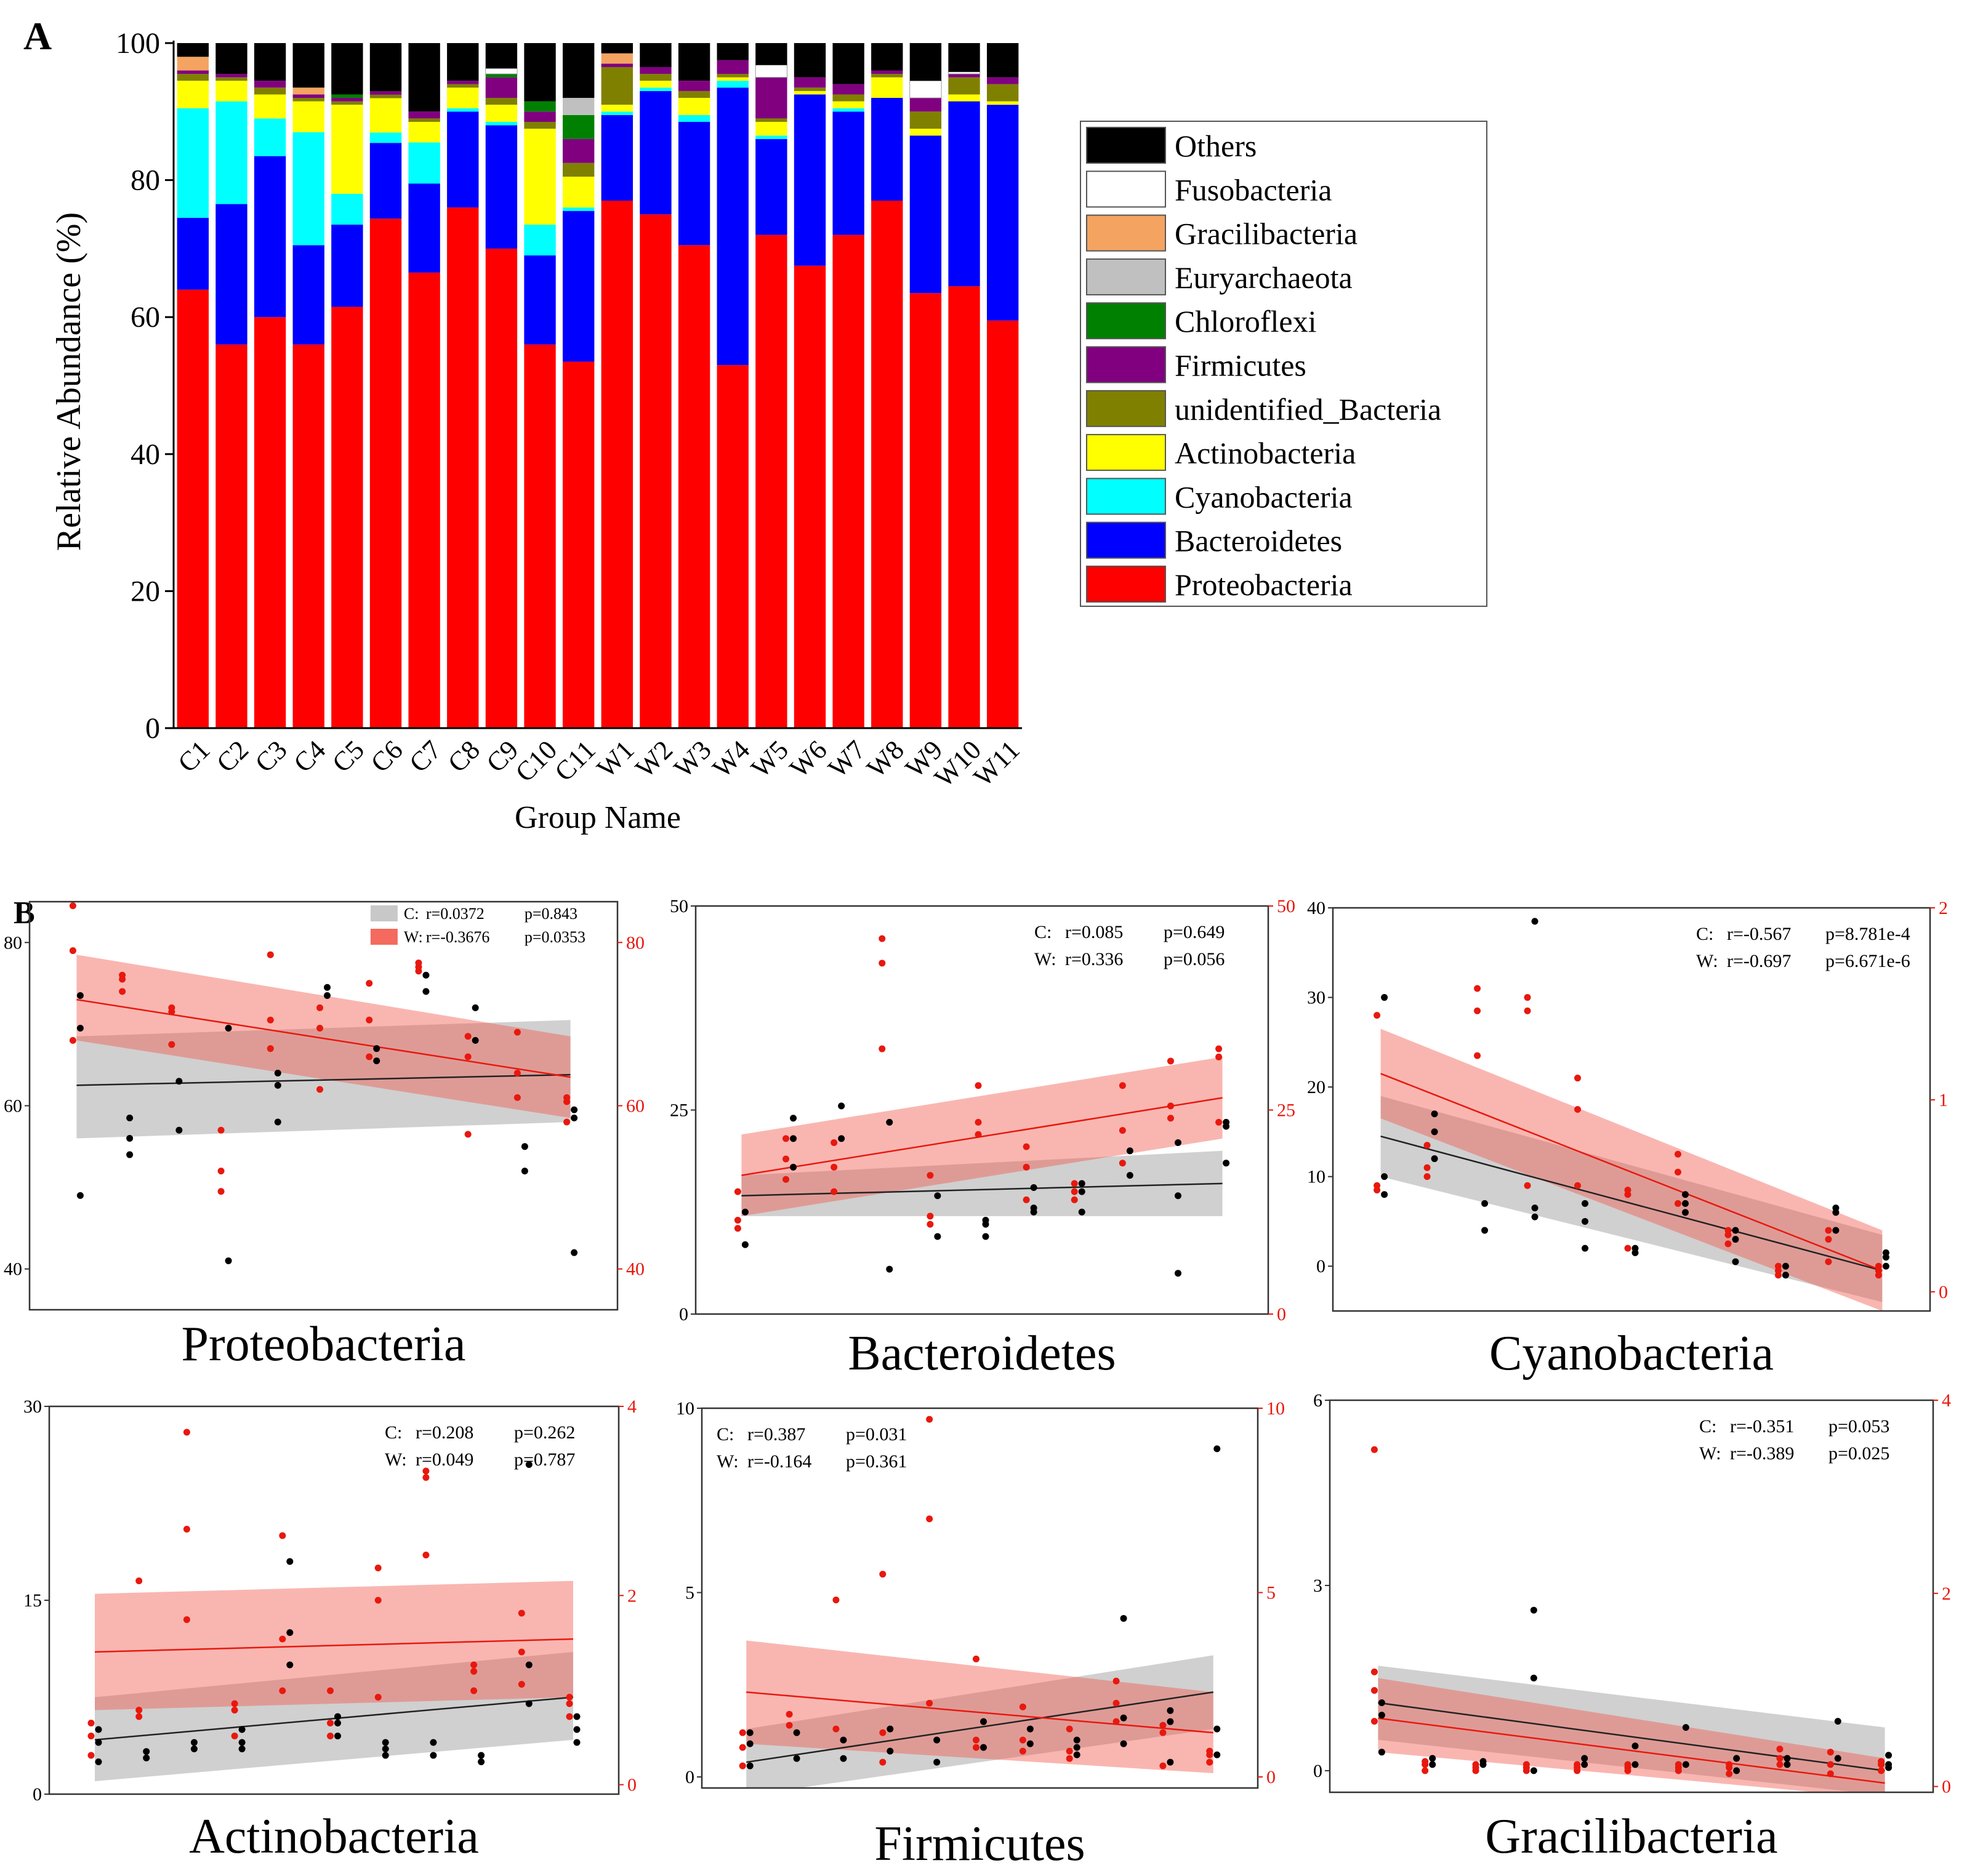 This screenshot has height=1876, width=1975. I want to click on stats-r-c: r=-0.351, so click(1762, 1427).